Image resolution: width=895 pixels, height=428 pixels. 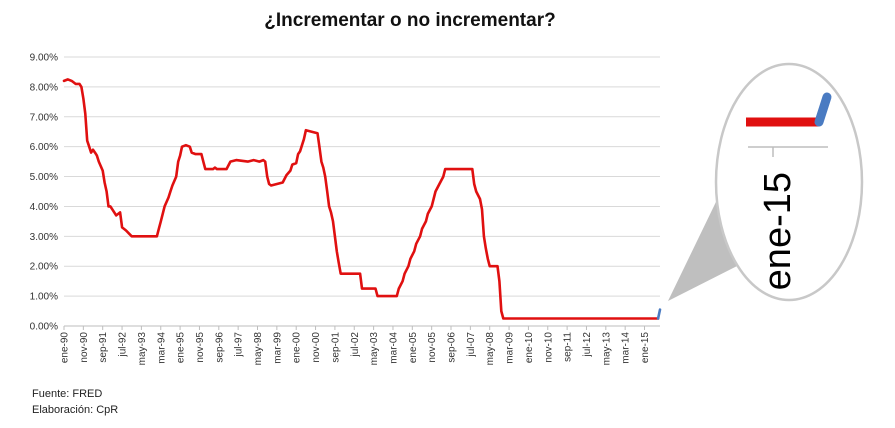 What do you see at coordinates (67, 394) in the screenshot?
I see `source-note: Fuente: FRED` at bounding box center [67, 394].